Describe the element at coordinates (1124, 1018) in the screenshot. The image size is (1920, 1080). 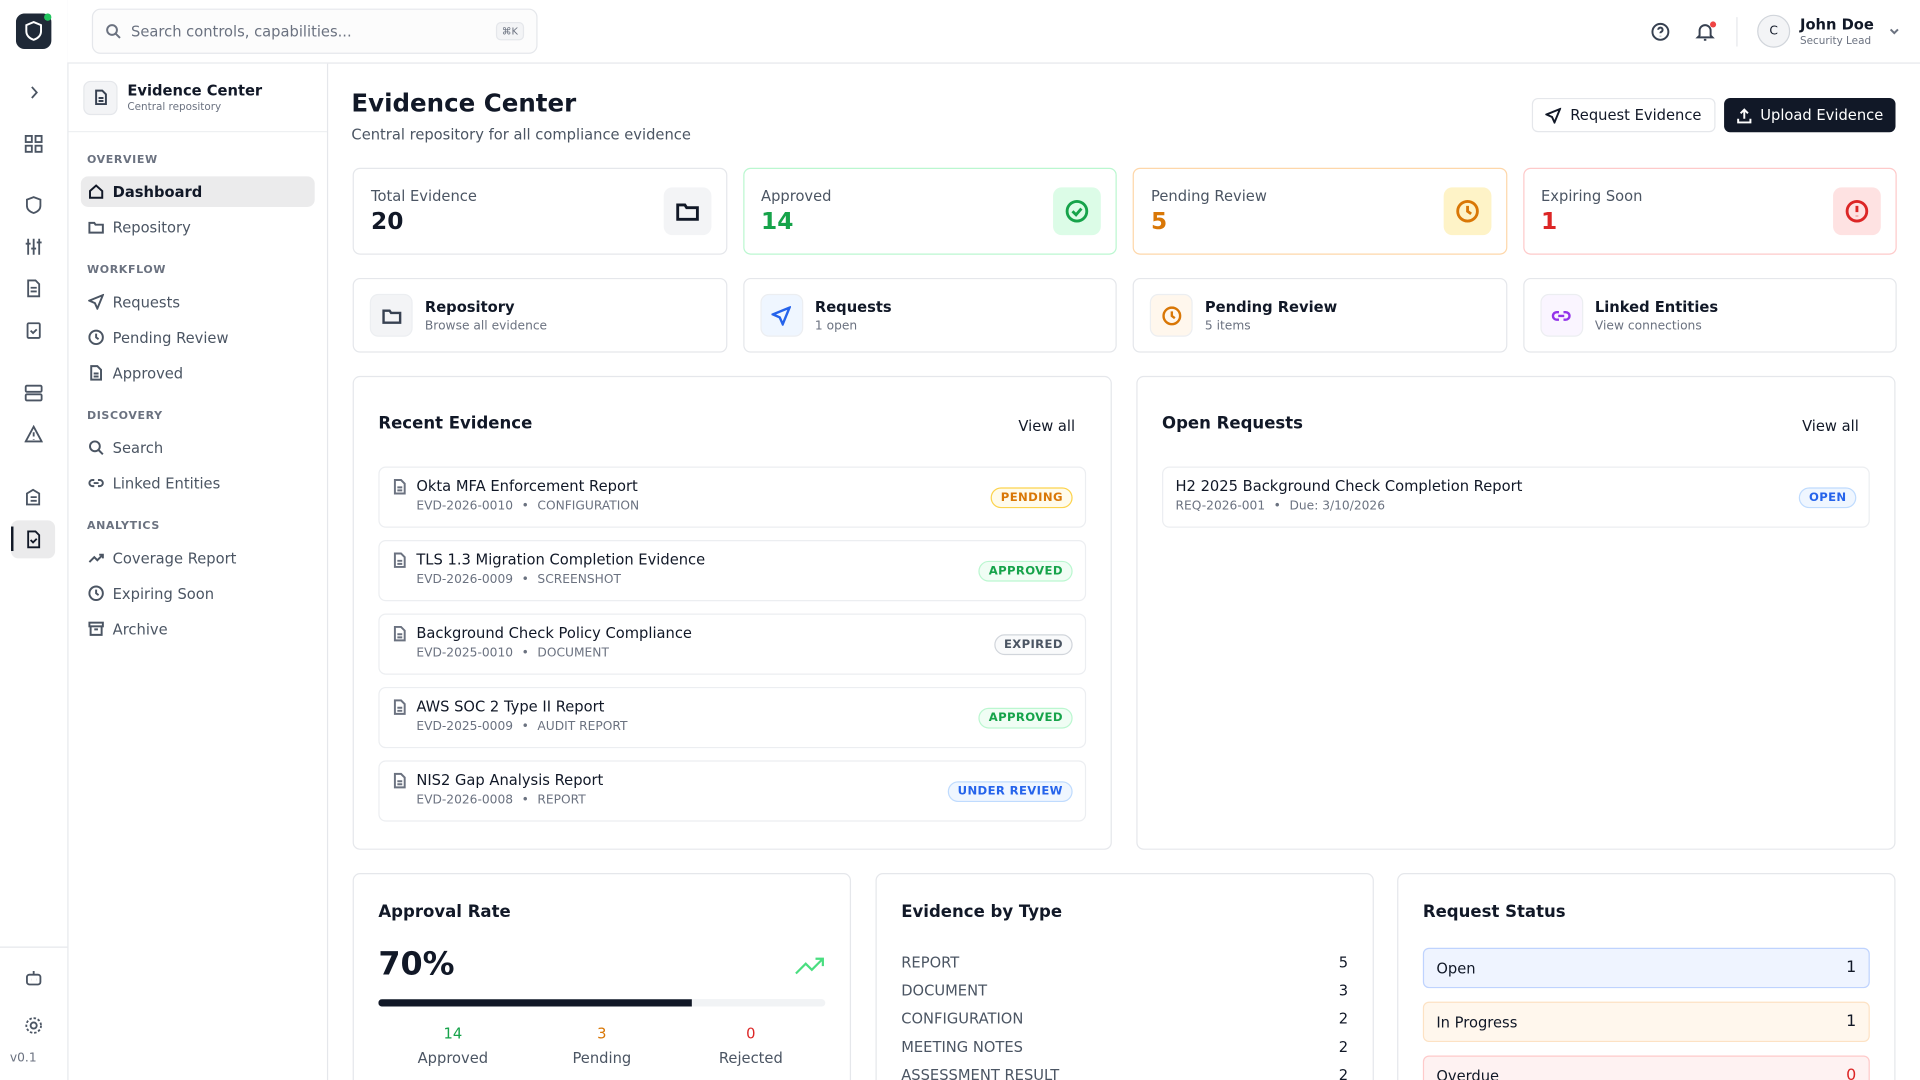
I see `type-row: CONFIGURATION 2` at that location.